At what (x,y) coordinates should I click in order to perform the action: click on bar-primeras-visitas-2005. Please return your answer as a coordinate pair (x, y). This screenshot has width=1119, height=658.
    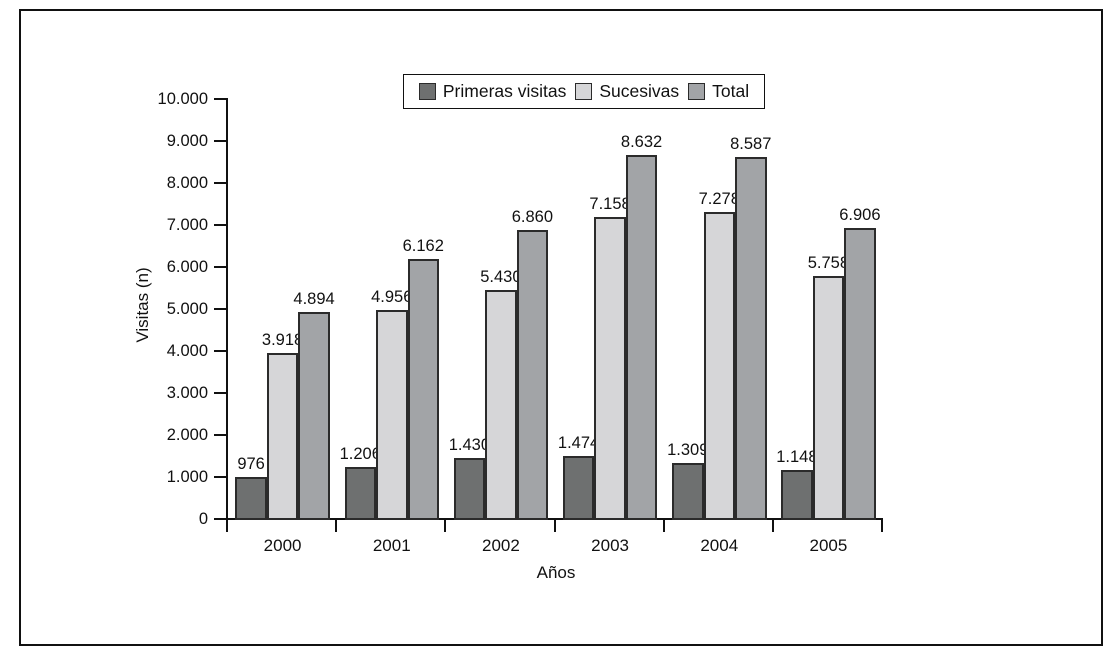
    Looking at the image, I should click on (797, 494).